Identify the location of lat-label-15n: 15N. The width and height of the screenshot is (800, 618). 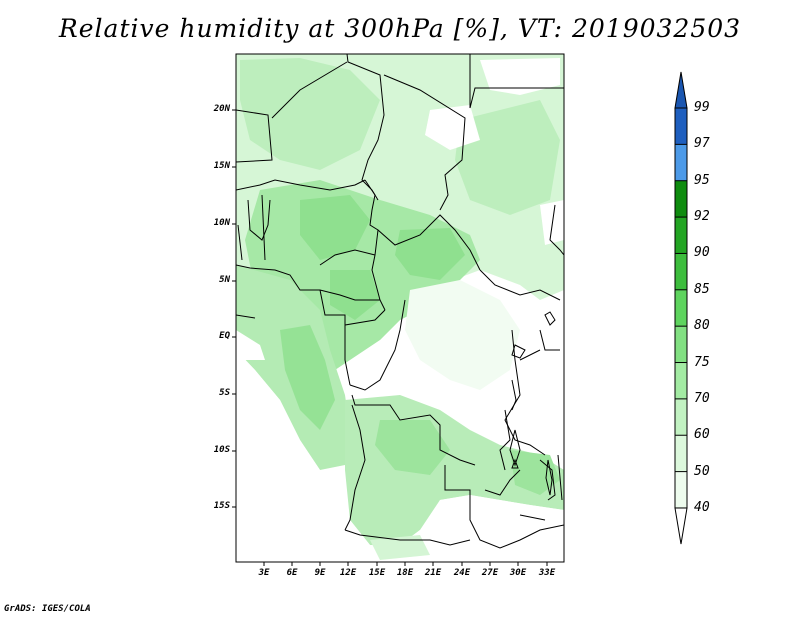
(221, 166).